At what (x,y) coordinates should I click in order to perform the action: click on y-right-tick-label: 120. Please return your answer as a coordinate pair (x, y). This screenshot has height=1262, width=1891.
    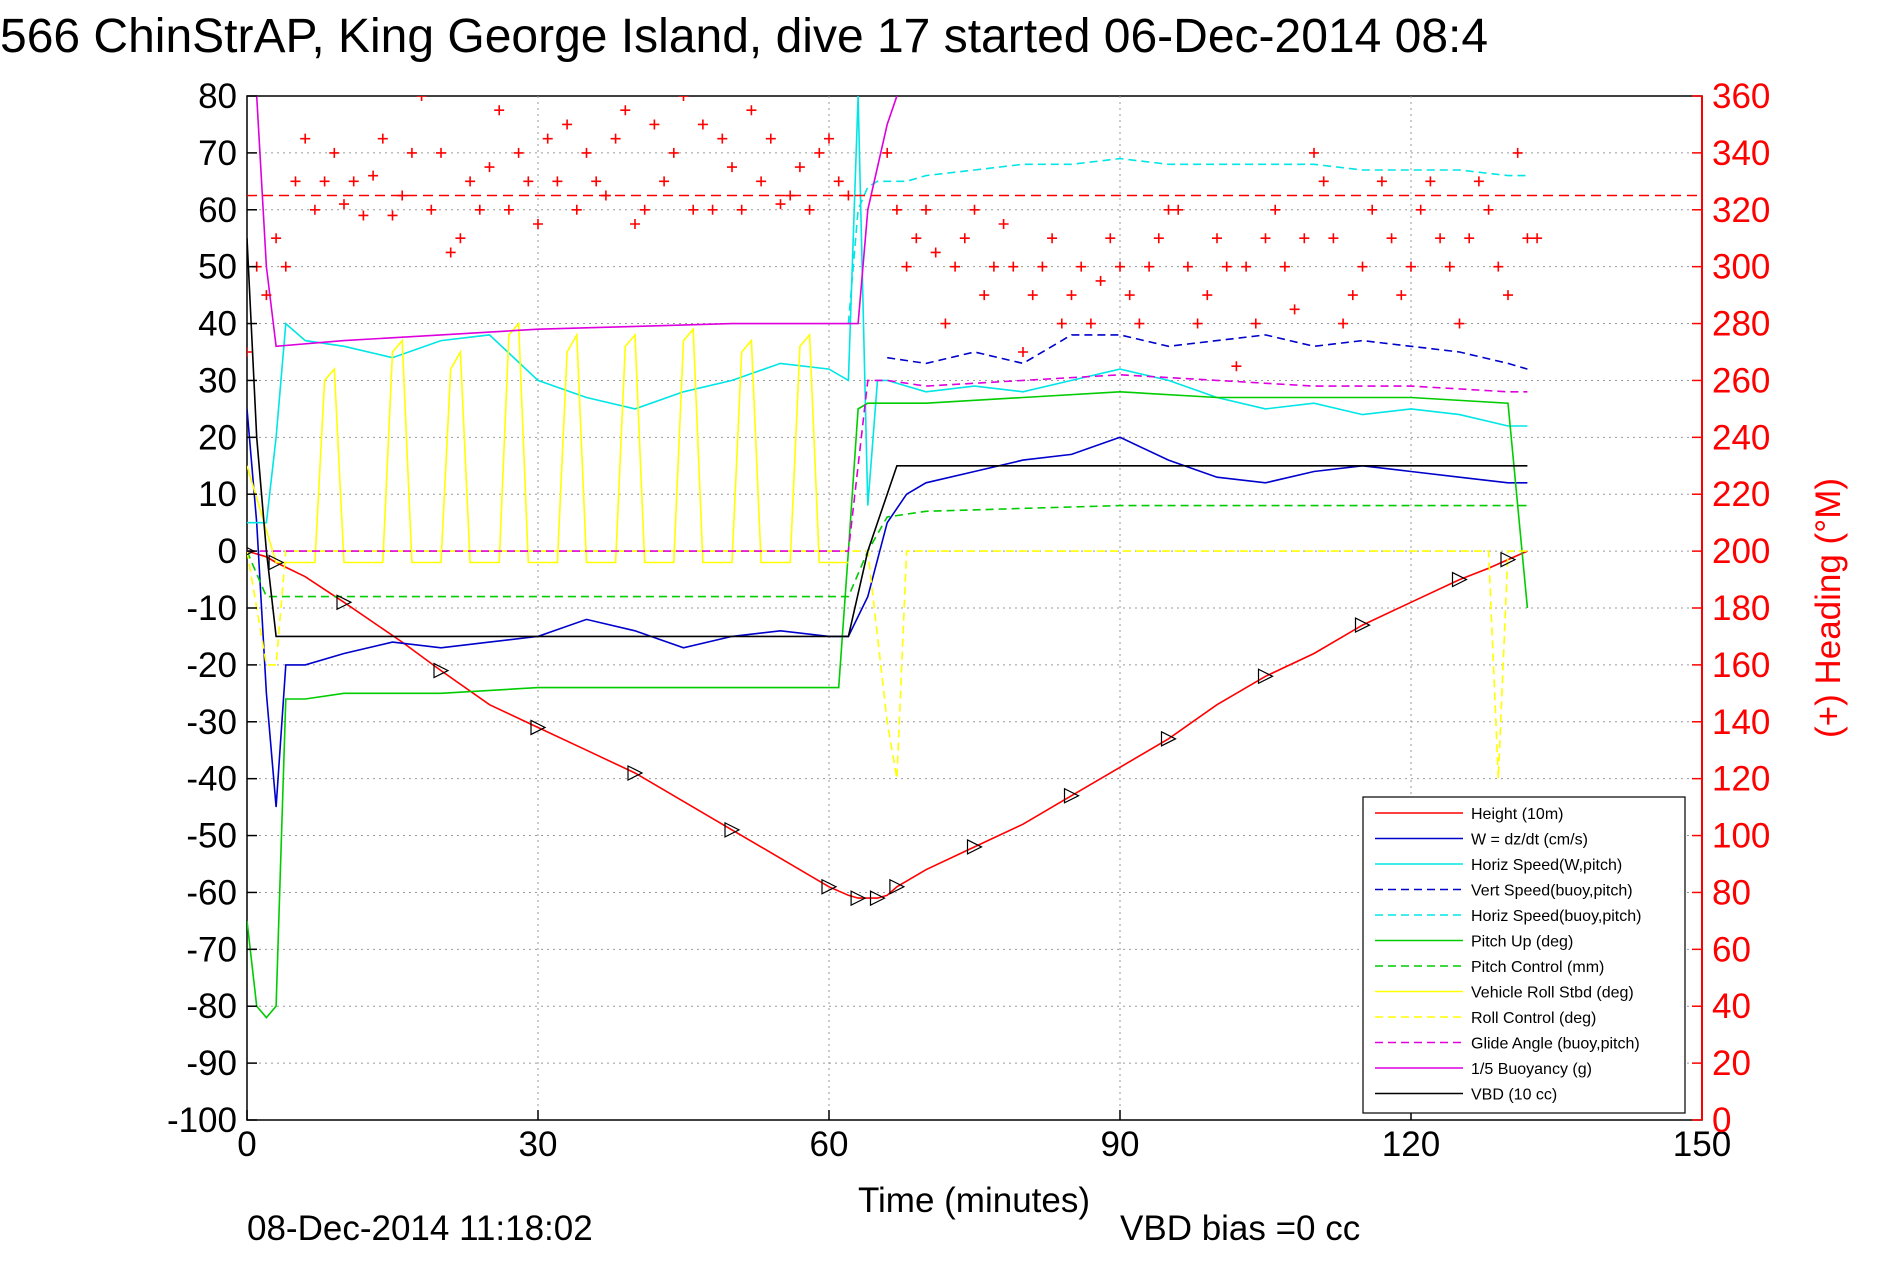
    Looking at the image, I should click on (1741, 779).